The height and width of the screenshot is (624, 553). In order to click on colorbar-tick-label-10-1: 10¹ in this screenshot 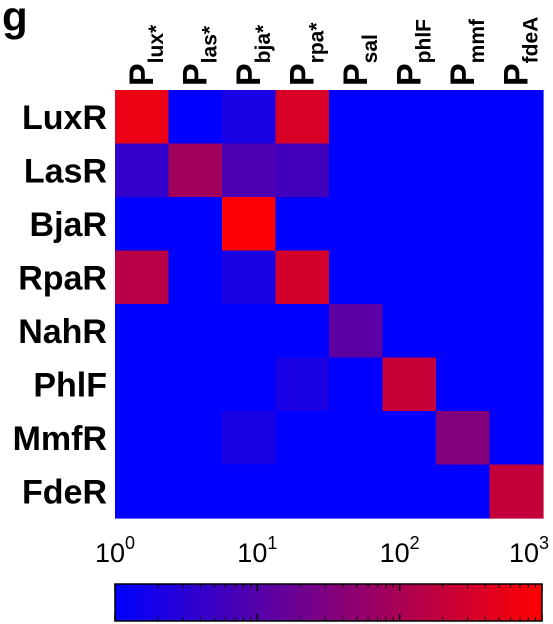, I will do `click(257, 550)`.